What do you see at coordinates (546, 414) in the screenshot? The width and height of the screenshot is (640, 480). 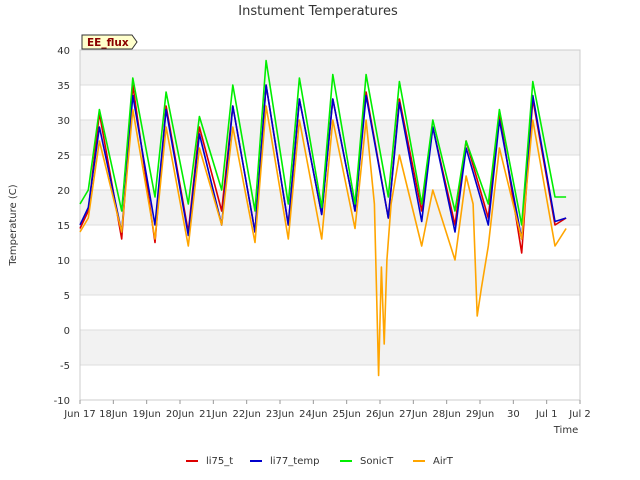 I see `x-tick-label: Jul 1` at bounding box center [546, 414].